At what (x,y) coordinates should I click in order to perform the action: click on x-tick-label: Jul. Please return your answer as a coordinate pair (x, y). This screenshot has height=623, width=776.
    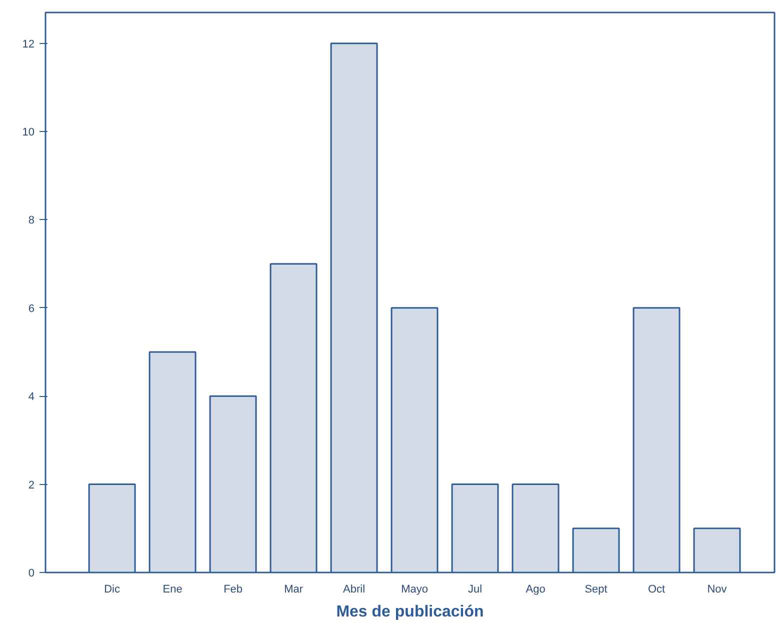
    Looking at the image, I should click on (475, 590).